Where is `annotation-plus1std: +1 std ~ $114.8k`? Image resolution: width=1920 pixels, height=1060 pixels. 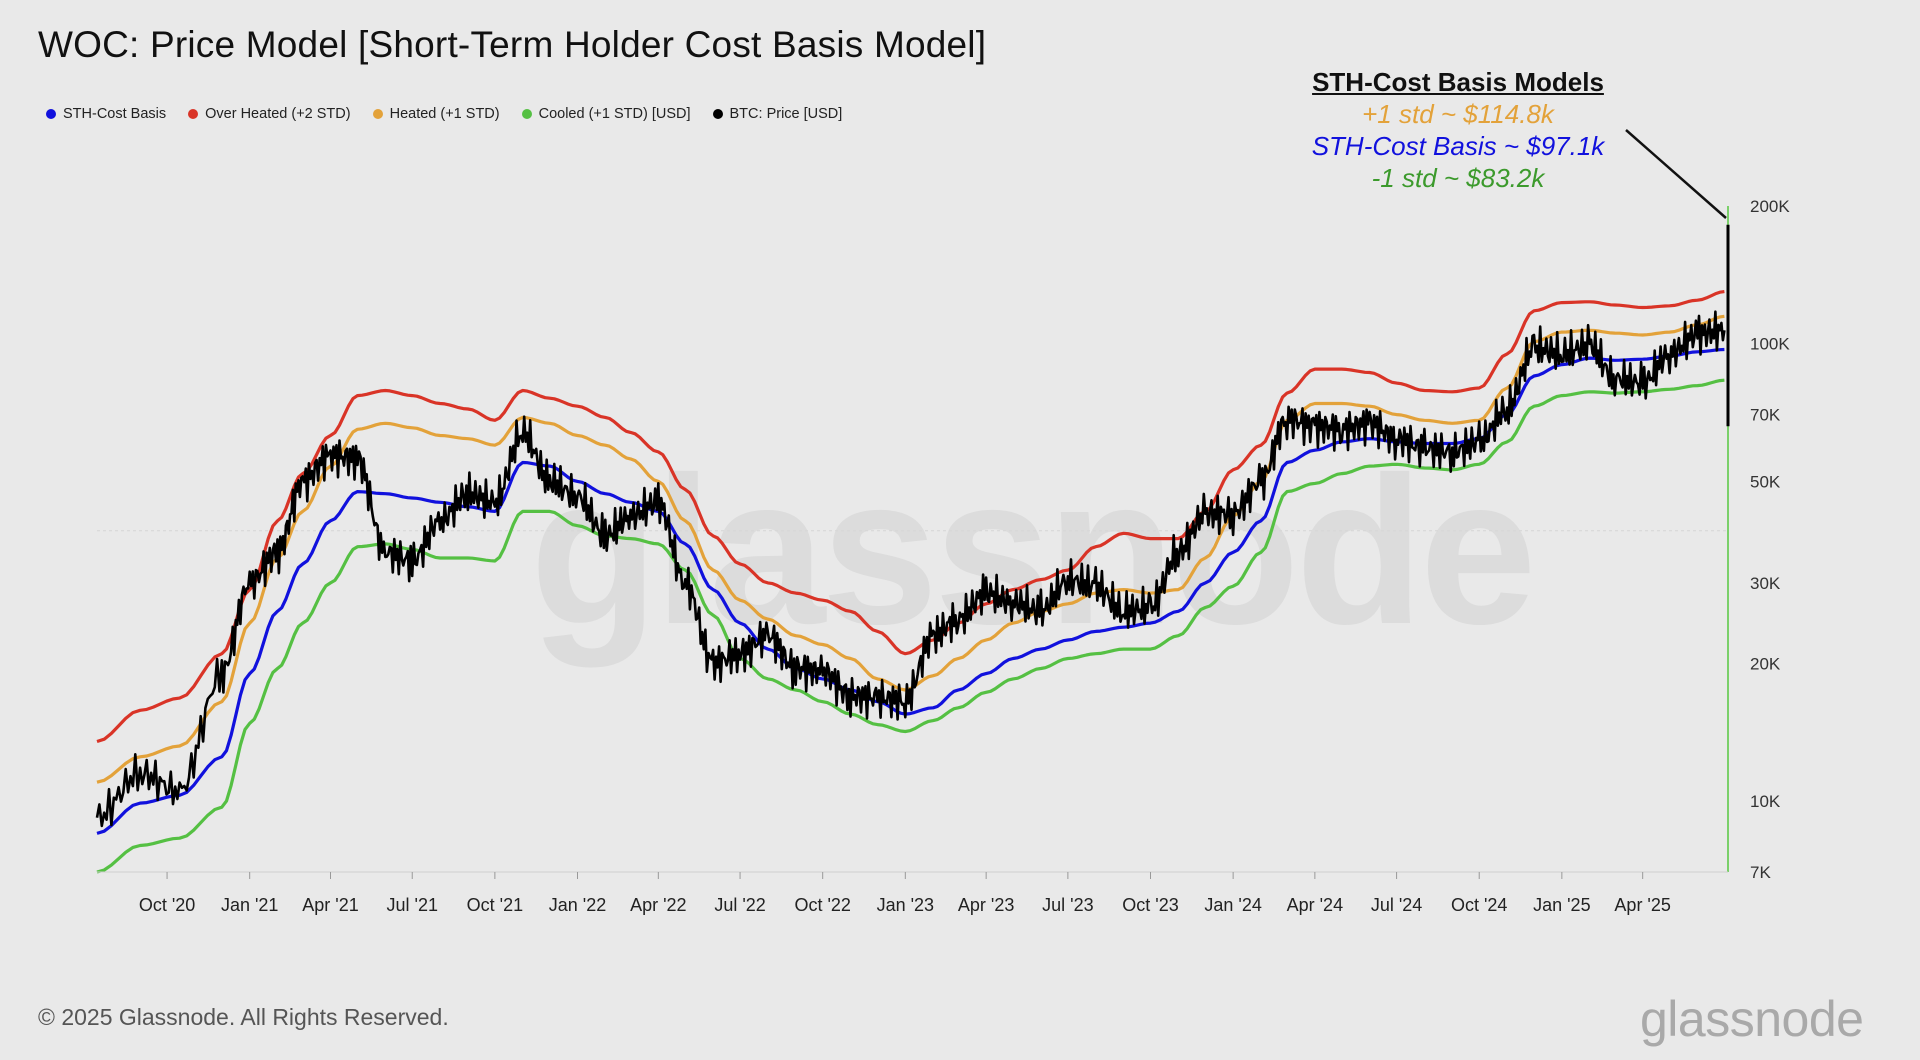 annotation-plus1std: +1 std ~ $114.8k is located at coordinates (1458, 114).